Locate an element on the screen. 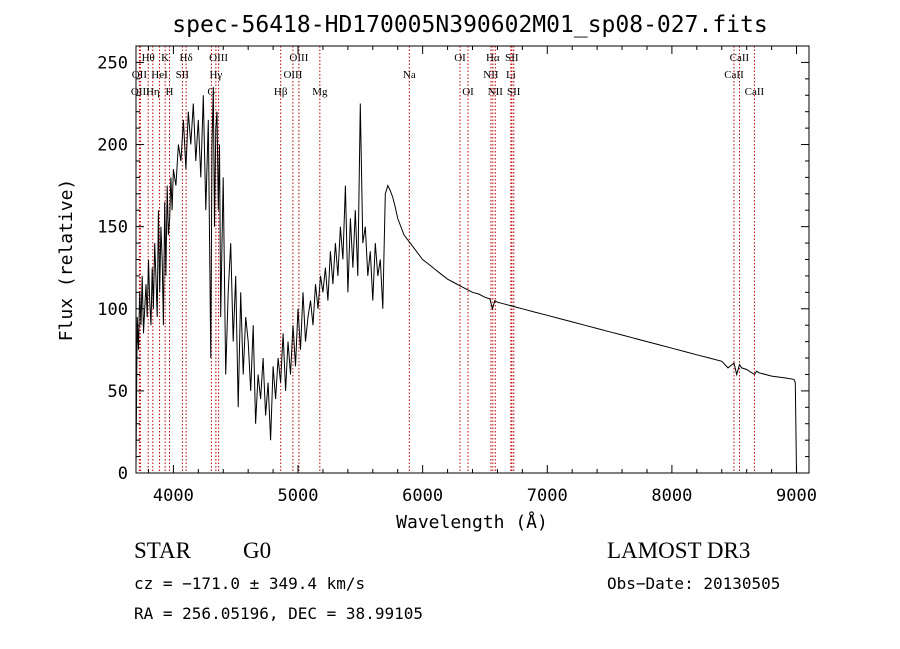 The image size is (900, 649). line-label-4: HeI is located at coordinates (159, 75).